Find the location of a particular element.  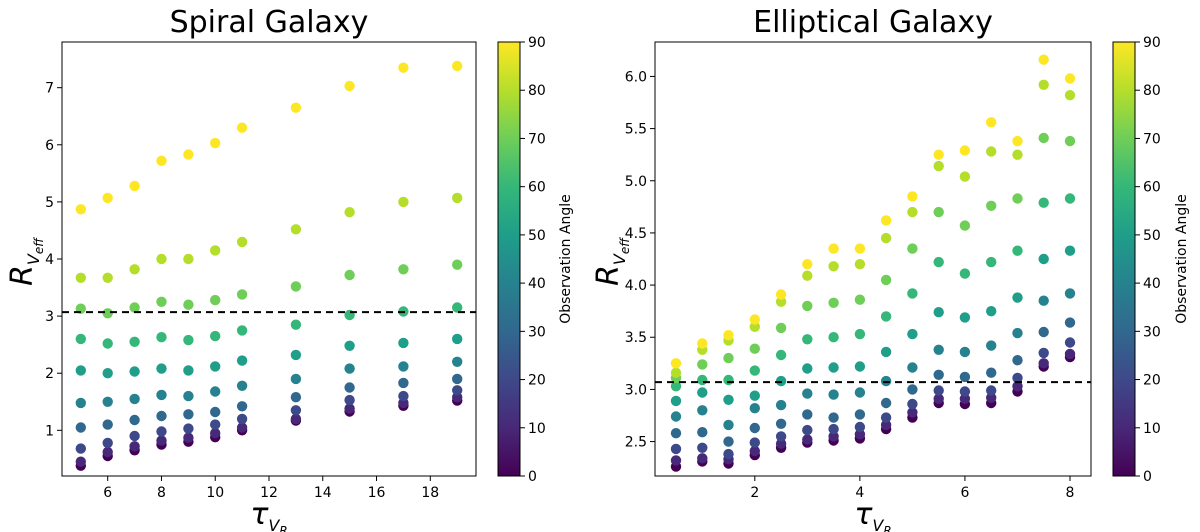

colorbar-tick-label: 80 is located at coordinates (1152, 91).